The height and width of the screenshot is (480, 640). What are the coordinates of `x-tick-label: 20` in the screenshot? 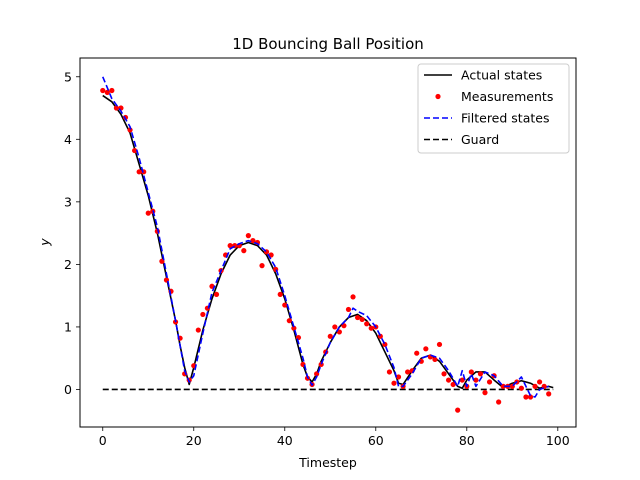 It's located at (194, 440).